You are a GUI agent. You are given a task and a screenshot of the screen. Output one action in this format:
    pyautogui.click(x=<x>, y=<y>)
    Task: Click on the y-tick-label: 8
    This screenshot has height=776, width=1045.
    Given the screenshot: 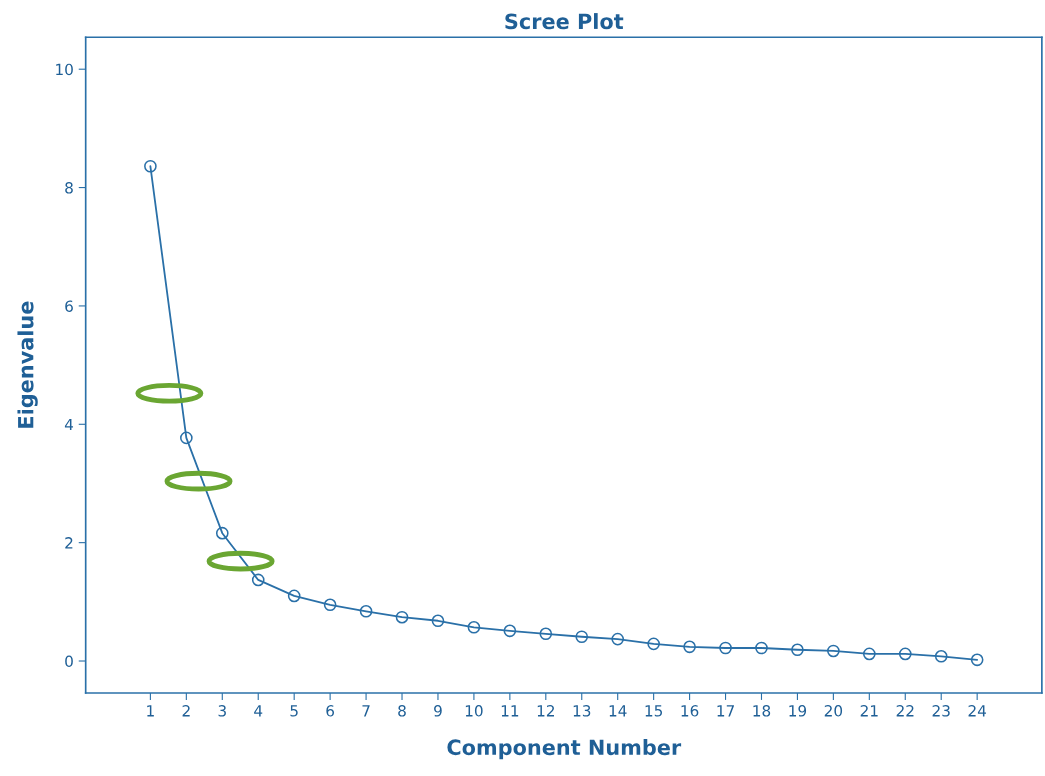 What is the action you would take?
    pyautogui.click(x=69, y=188)
    